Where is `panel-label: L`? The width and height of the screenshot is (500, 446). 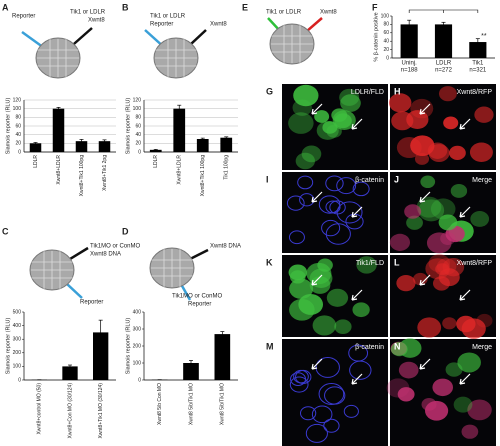
panel-label: L is located at coordinates (397, 262).